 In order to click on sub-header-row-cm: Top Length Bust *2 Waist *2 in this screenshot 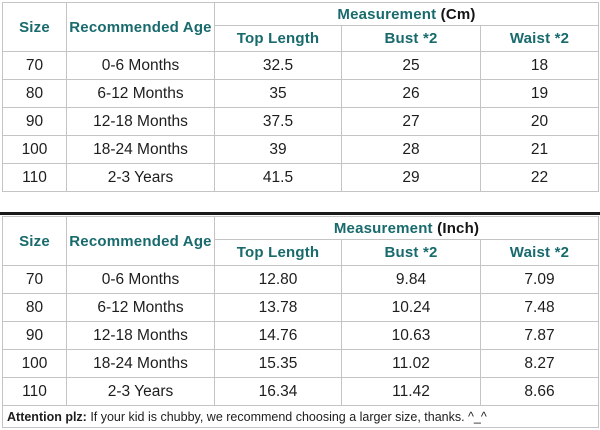, I will do `click(301, 38)`.